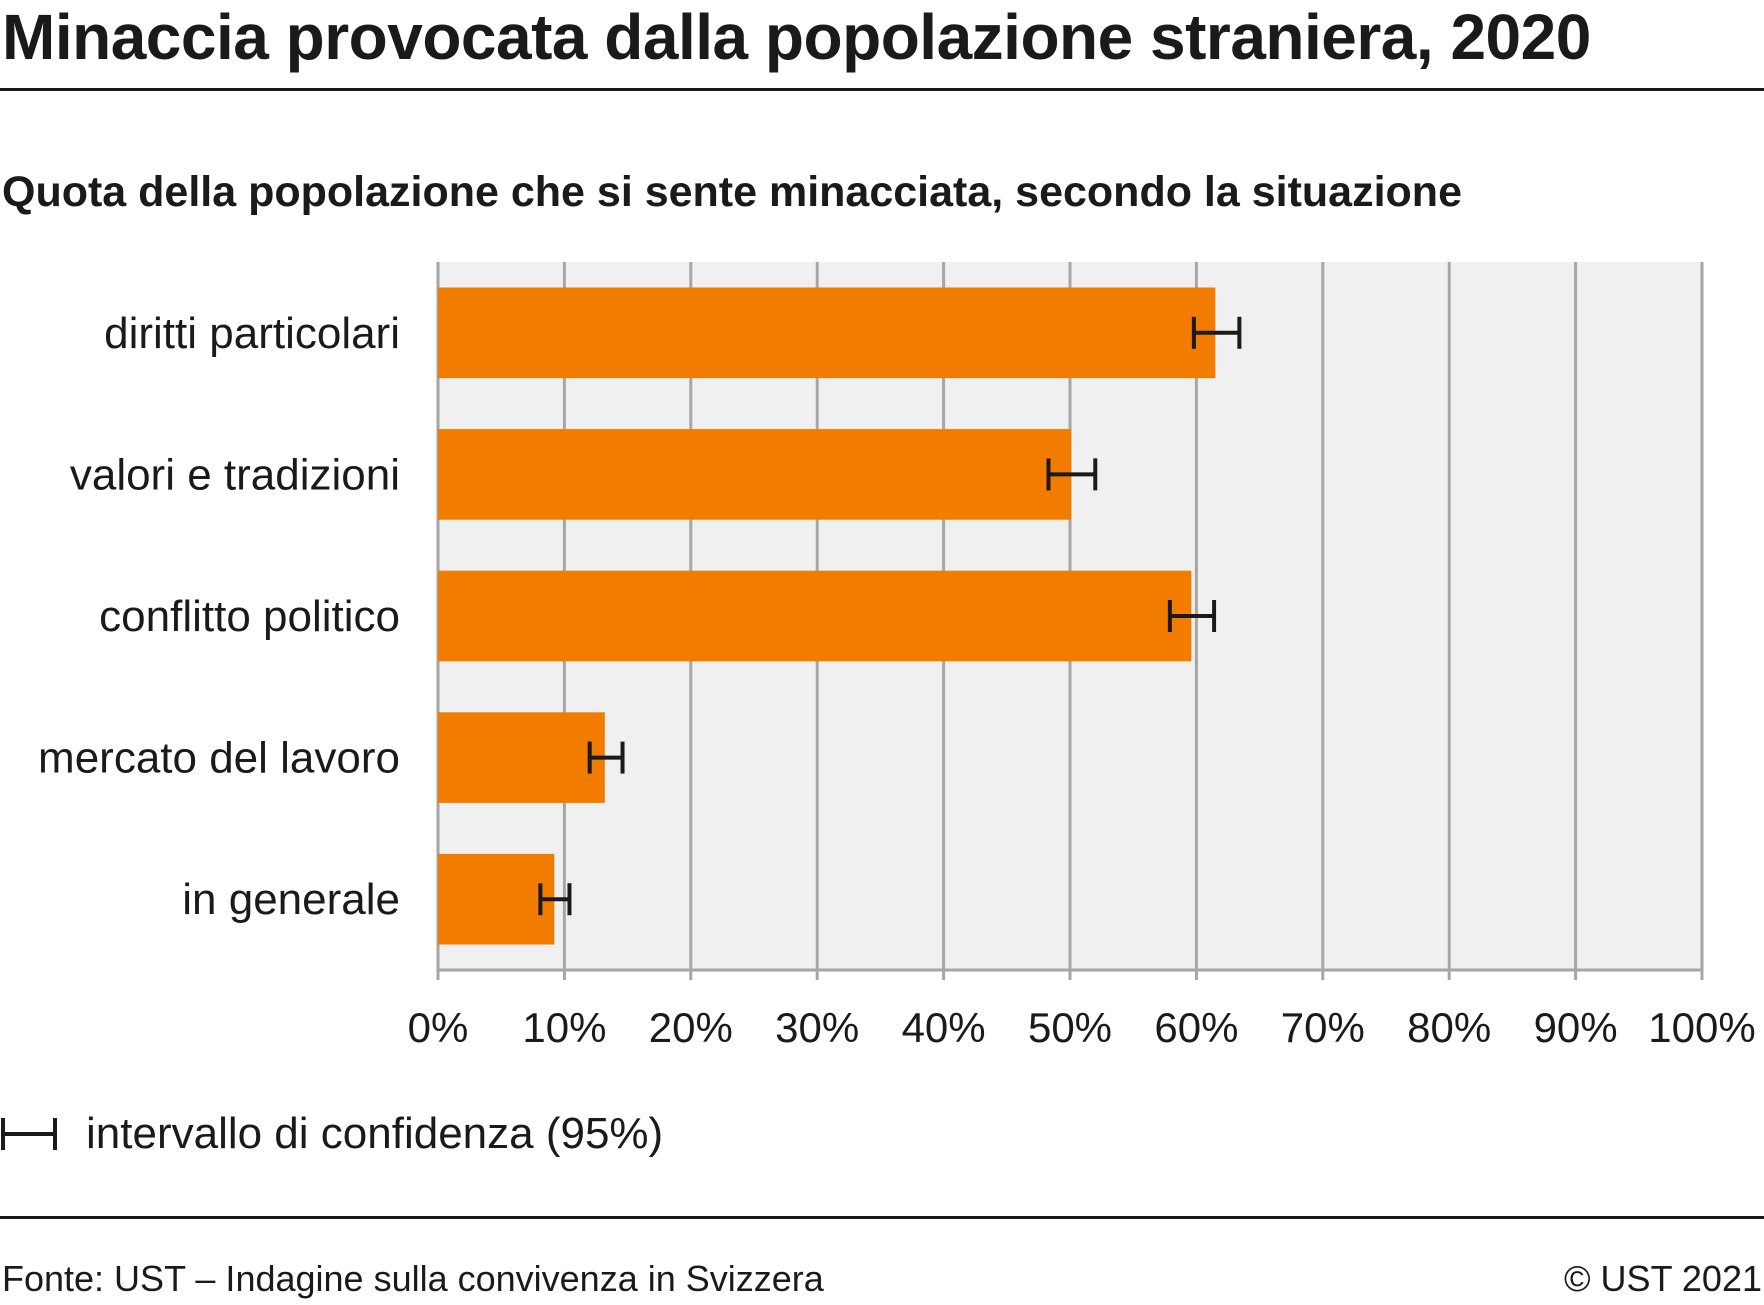 This screenshot has height=1305, width=1764. Describe the element at coordinates (291, 899) in the screenshot. I see `category-label: in generale` at that location.